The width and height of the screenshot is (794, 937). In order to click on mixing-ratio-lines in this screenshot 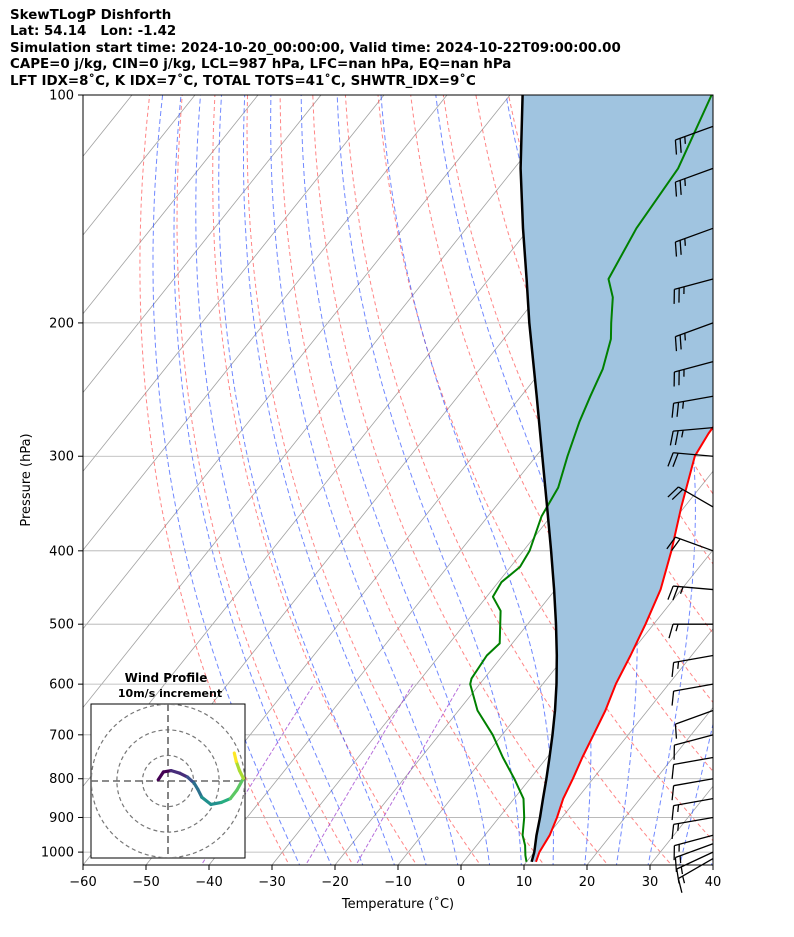, I will do `click(330, 774)`.